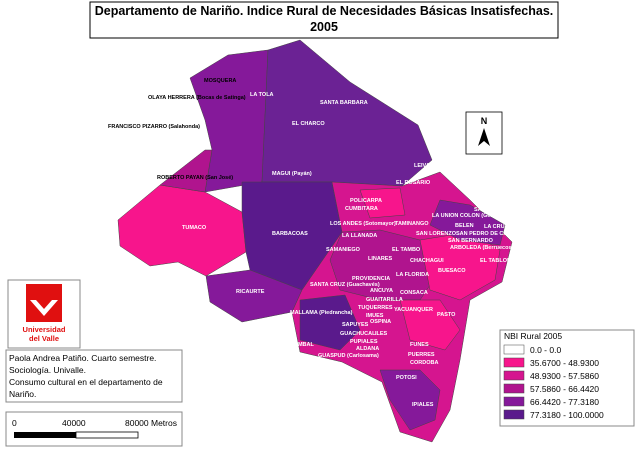  Describe the element at coordinates (413, 183) in the screenshot. I see `municipality-label: EL ROSARIO` at that location.